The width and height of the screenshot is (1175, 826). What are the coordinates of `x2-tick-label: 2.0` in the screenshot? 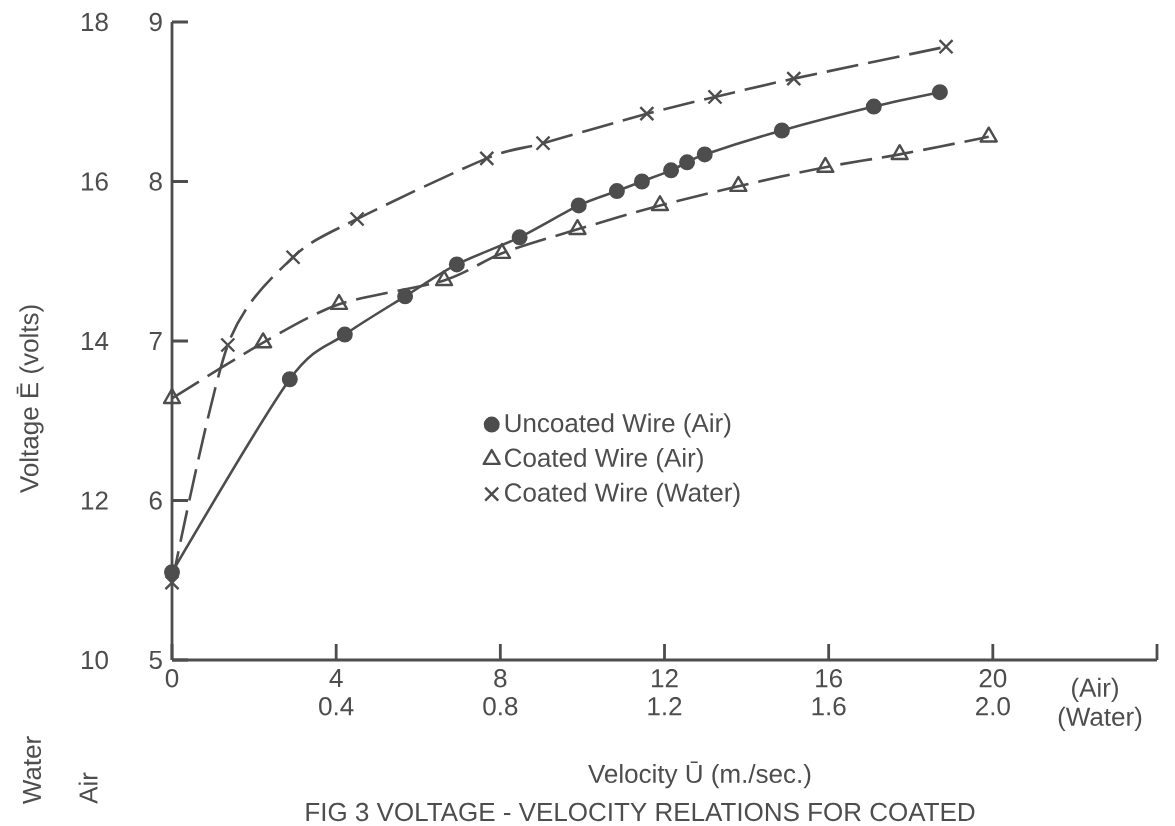 It's located at (993, 706).